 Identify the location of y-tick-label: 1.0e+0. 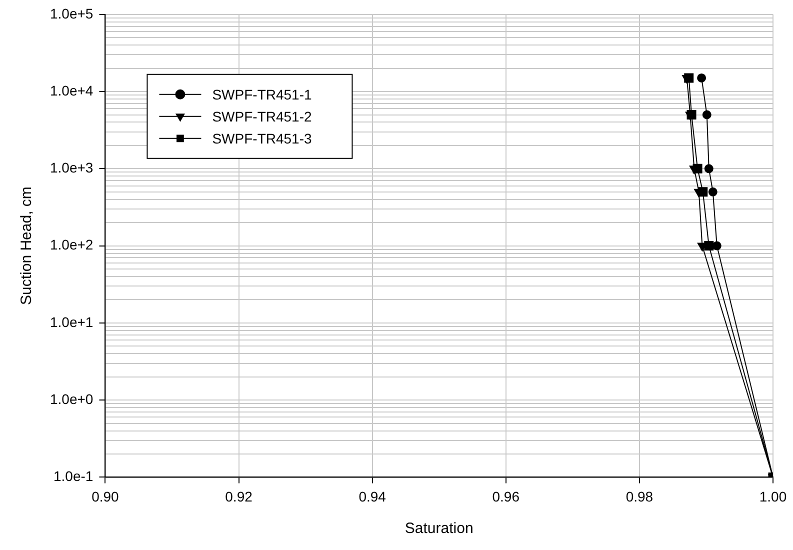
(72, 398).